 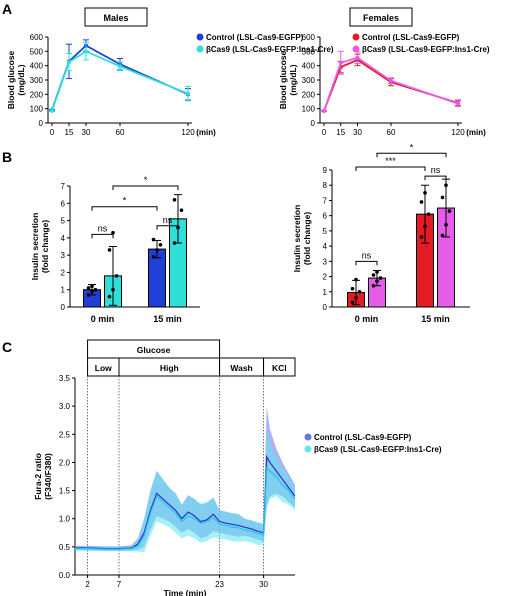 I want to click on panel-title: Males, so click(x=115, y=18).